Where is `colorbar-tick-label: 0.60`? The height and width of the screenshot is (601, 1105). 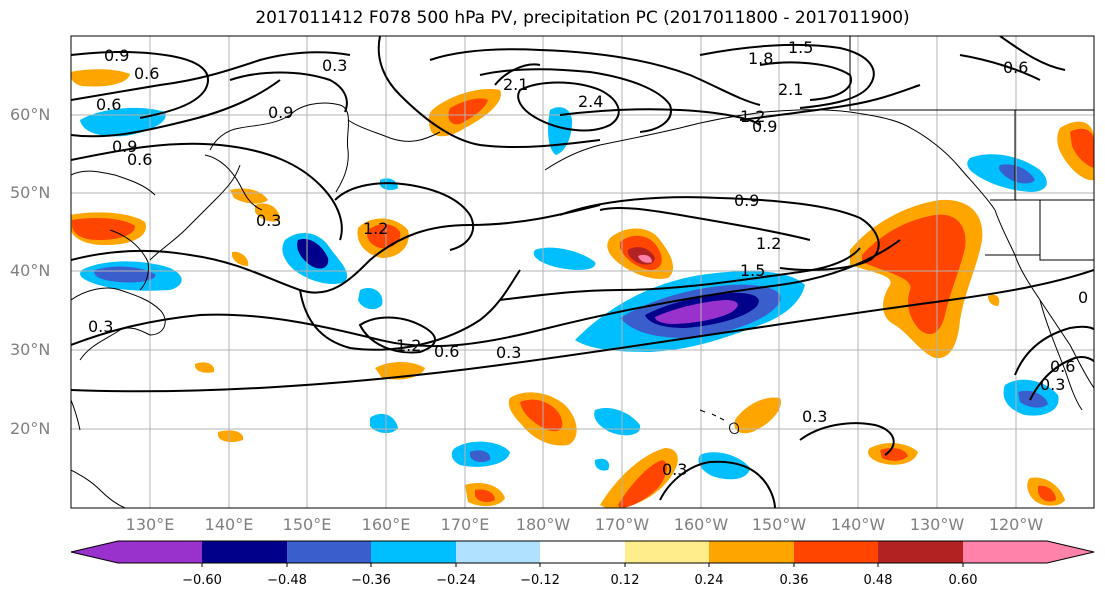 colorbar-tick-label: 0.60 is located at coordinates (963, 580).